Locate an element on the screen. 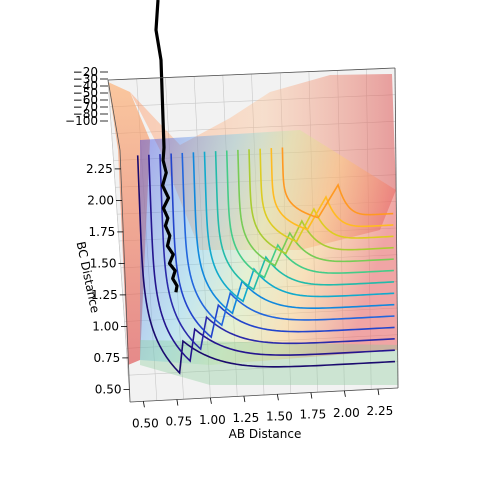  z-tick-label: −70 is located at coordinates (85, 107).